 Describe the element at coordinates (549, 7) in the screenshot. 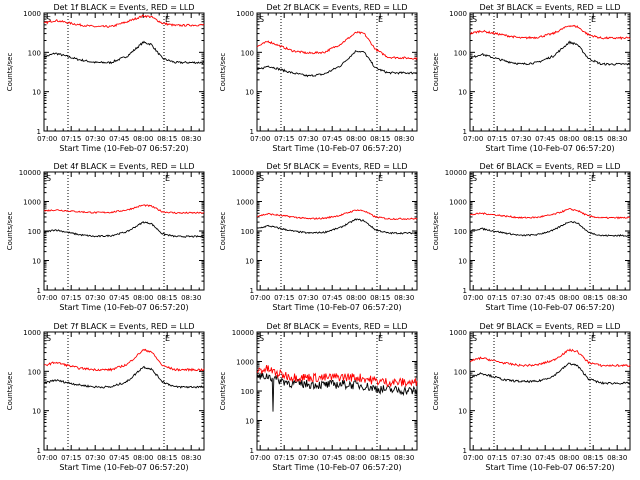

I see `panel-title: Det 3f BLACK = Events, RED = LLD` at that location.